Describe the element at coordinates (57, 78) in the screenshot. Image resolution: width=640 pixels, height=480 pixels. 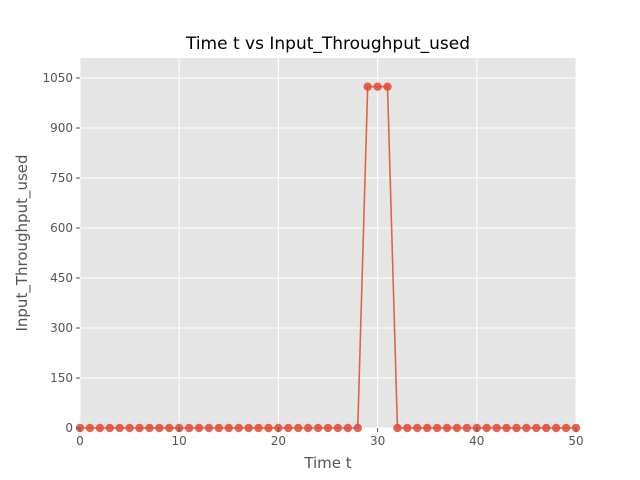
I see `y-tick-label: 1050` at that location.